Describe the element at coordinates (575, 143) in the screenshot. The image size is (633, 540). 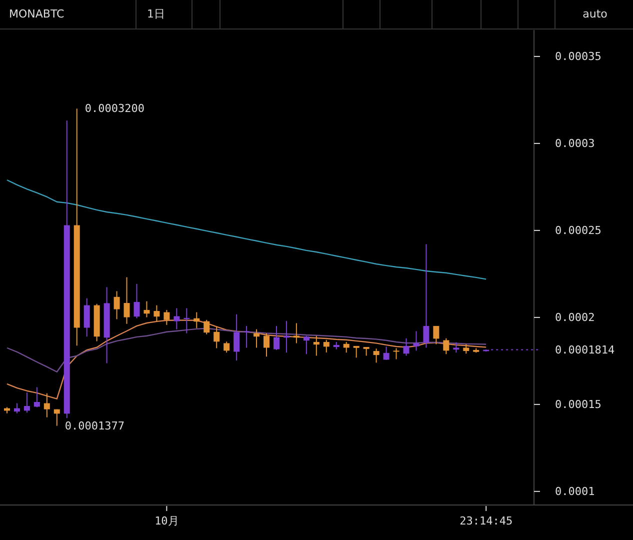
I see `y-tick-label: 0.0003` at that location.